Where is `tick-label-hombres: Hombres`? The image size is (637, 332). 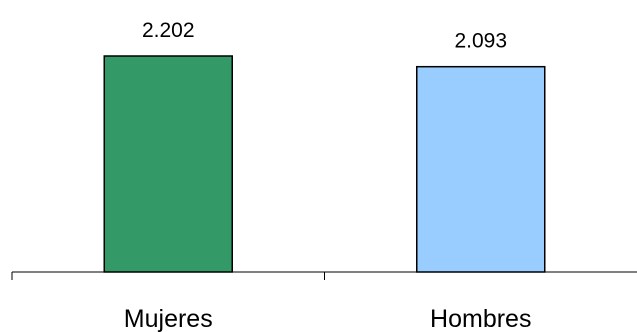 tick-label-hombres: Hombres is located at coordinates (480, 318).